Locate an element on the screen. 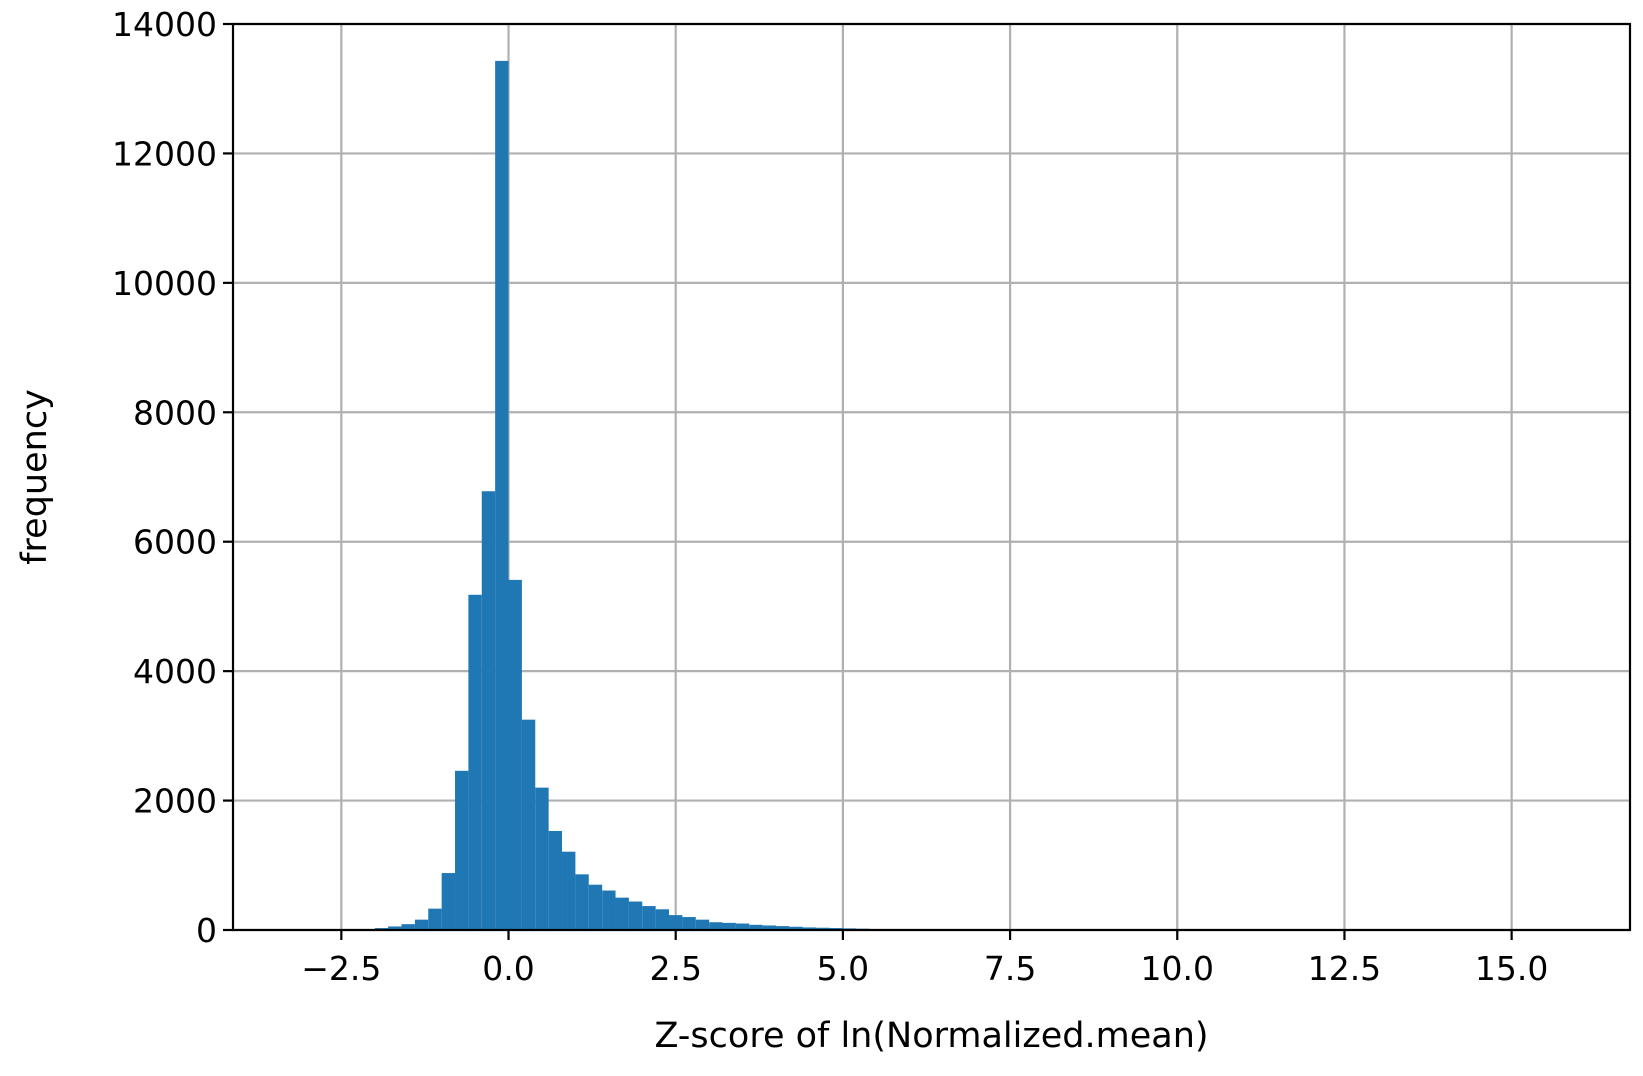  x-tick-label: 0.0 is located at coordinates (508, 968).